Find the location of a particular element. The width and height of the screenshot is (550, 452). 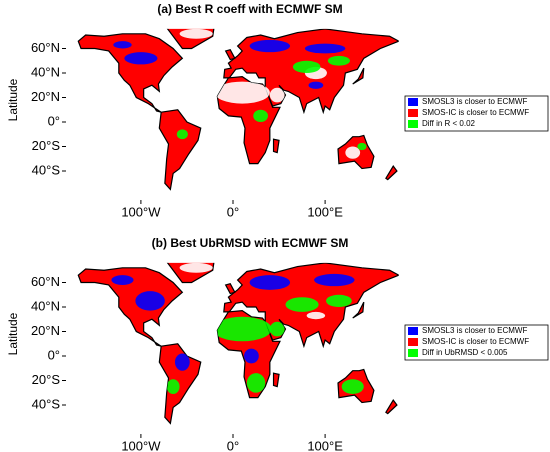

legend-label: Diff in R < 0.02 is located at coordinates (449, 123).